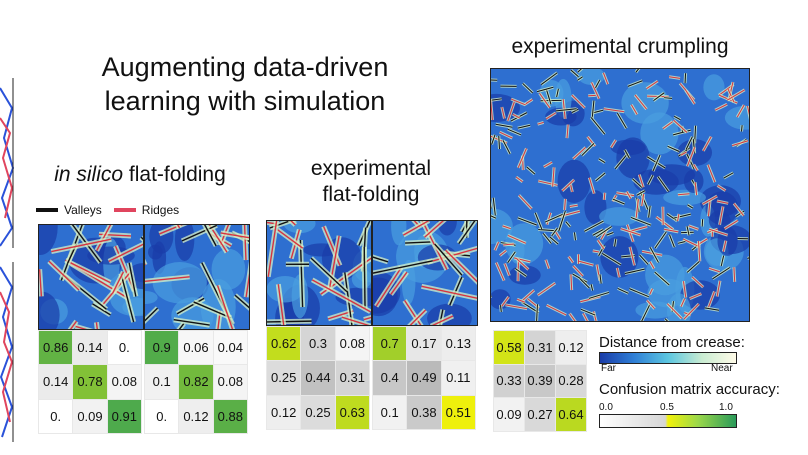 This screenshot has height=455, width=808. Describe the element at coordinates (83, 210) in the screenshot. I see `valley-label: Valleys` at that location.